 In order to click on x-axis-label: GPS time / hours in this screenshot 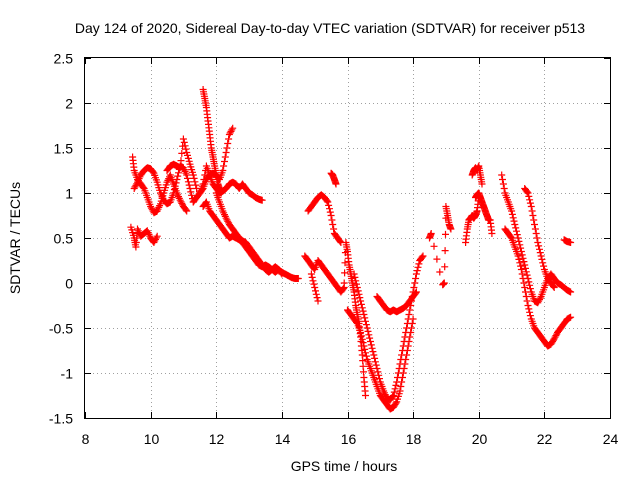, I will do `click(344, 466)`.